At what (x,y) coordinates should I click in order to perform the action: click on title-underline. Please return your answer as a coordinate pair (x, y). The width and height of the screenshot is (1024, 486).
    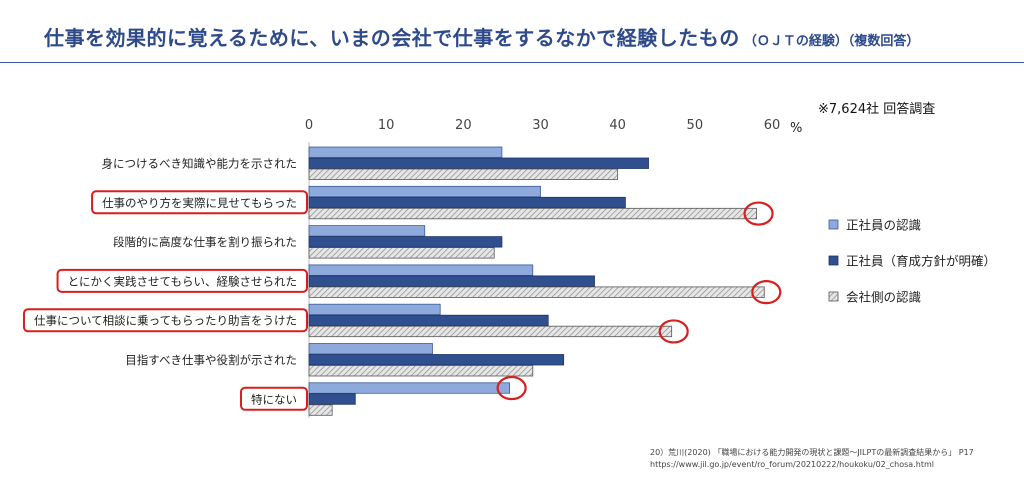
    Looking at the image, I should click on (512, 62).